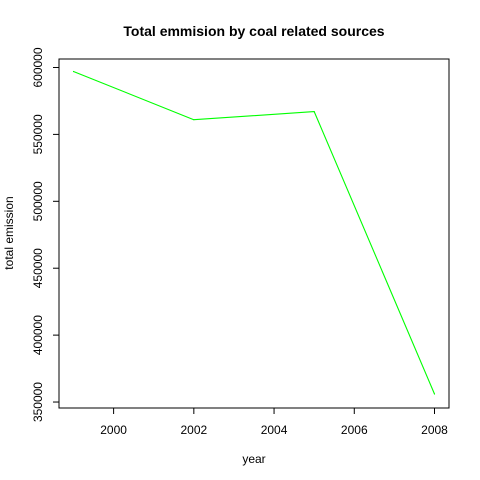 The height and width of the screenshot is (480, 480). Describe the element at coordinates (38, 201) in the screenshot. I see `y-tick-label: 500000` at that location.